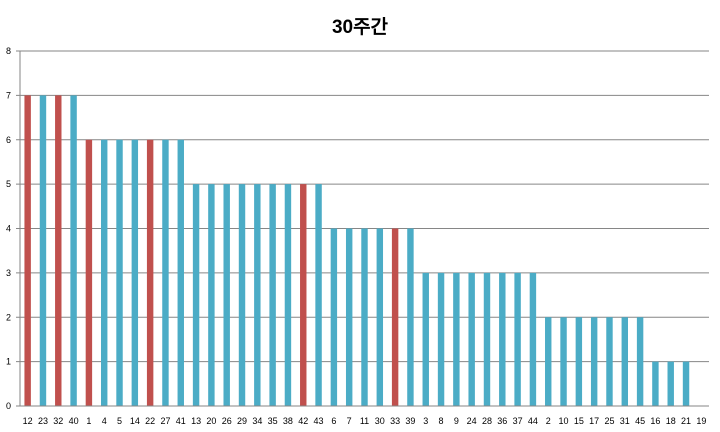 Image resolution: width=720 pixels, height=432 pixels. What do you see at coordinates (8, 140) in the screenshot?
I see `y-tick-label: 6` at bounding box center [8, 140].